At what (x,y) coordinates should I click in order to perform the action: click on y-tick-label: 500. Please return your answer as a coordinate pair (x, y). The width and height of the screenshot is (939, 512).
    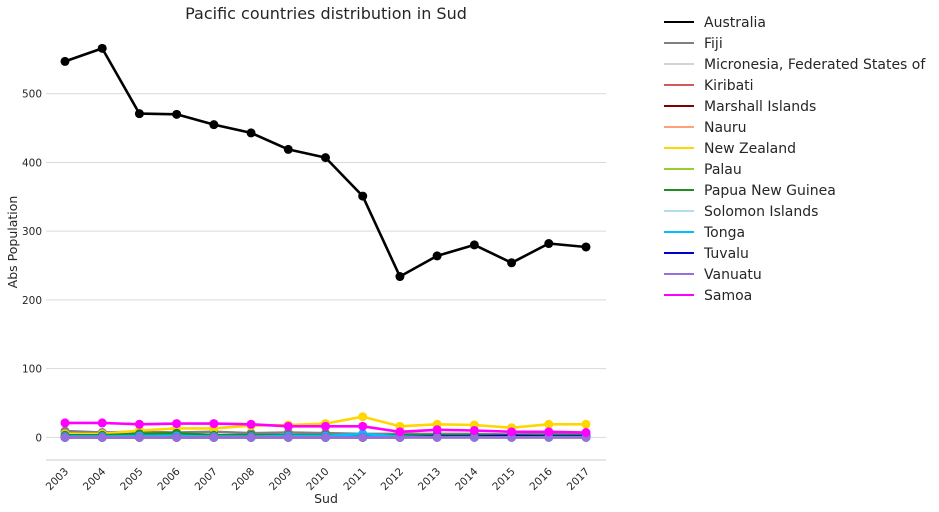
    Looking at the image, I should click on (32, 95).